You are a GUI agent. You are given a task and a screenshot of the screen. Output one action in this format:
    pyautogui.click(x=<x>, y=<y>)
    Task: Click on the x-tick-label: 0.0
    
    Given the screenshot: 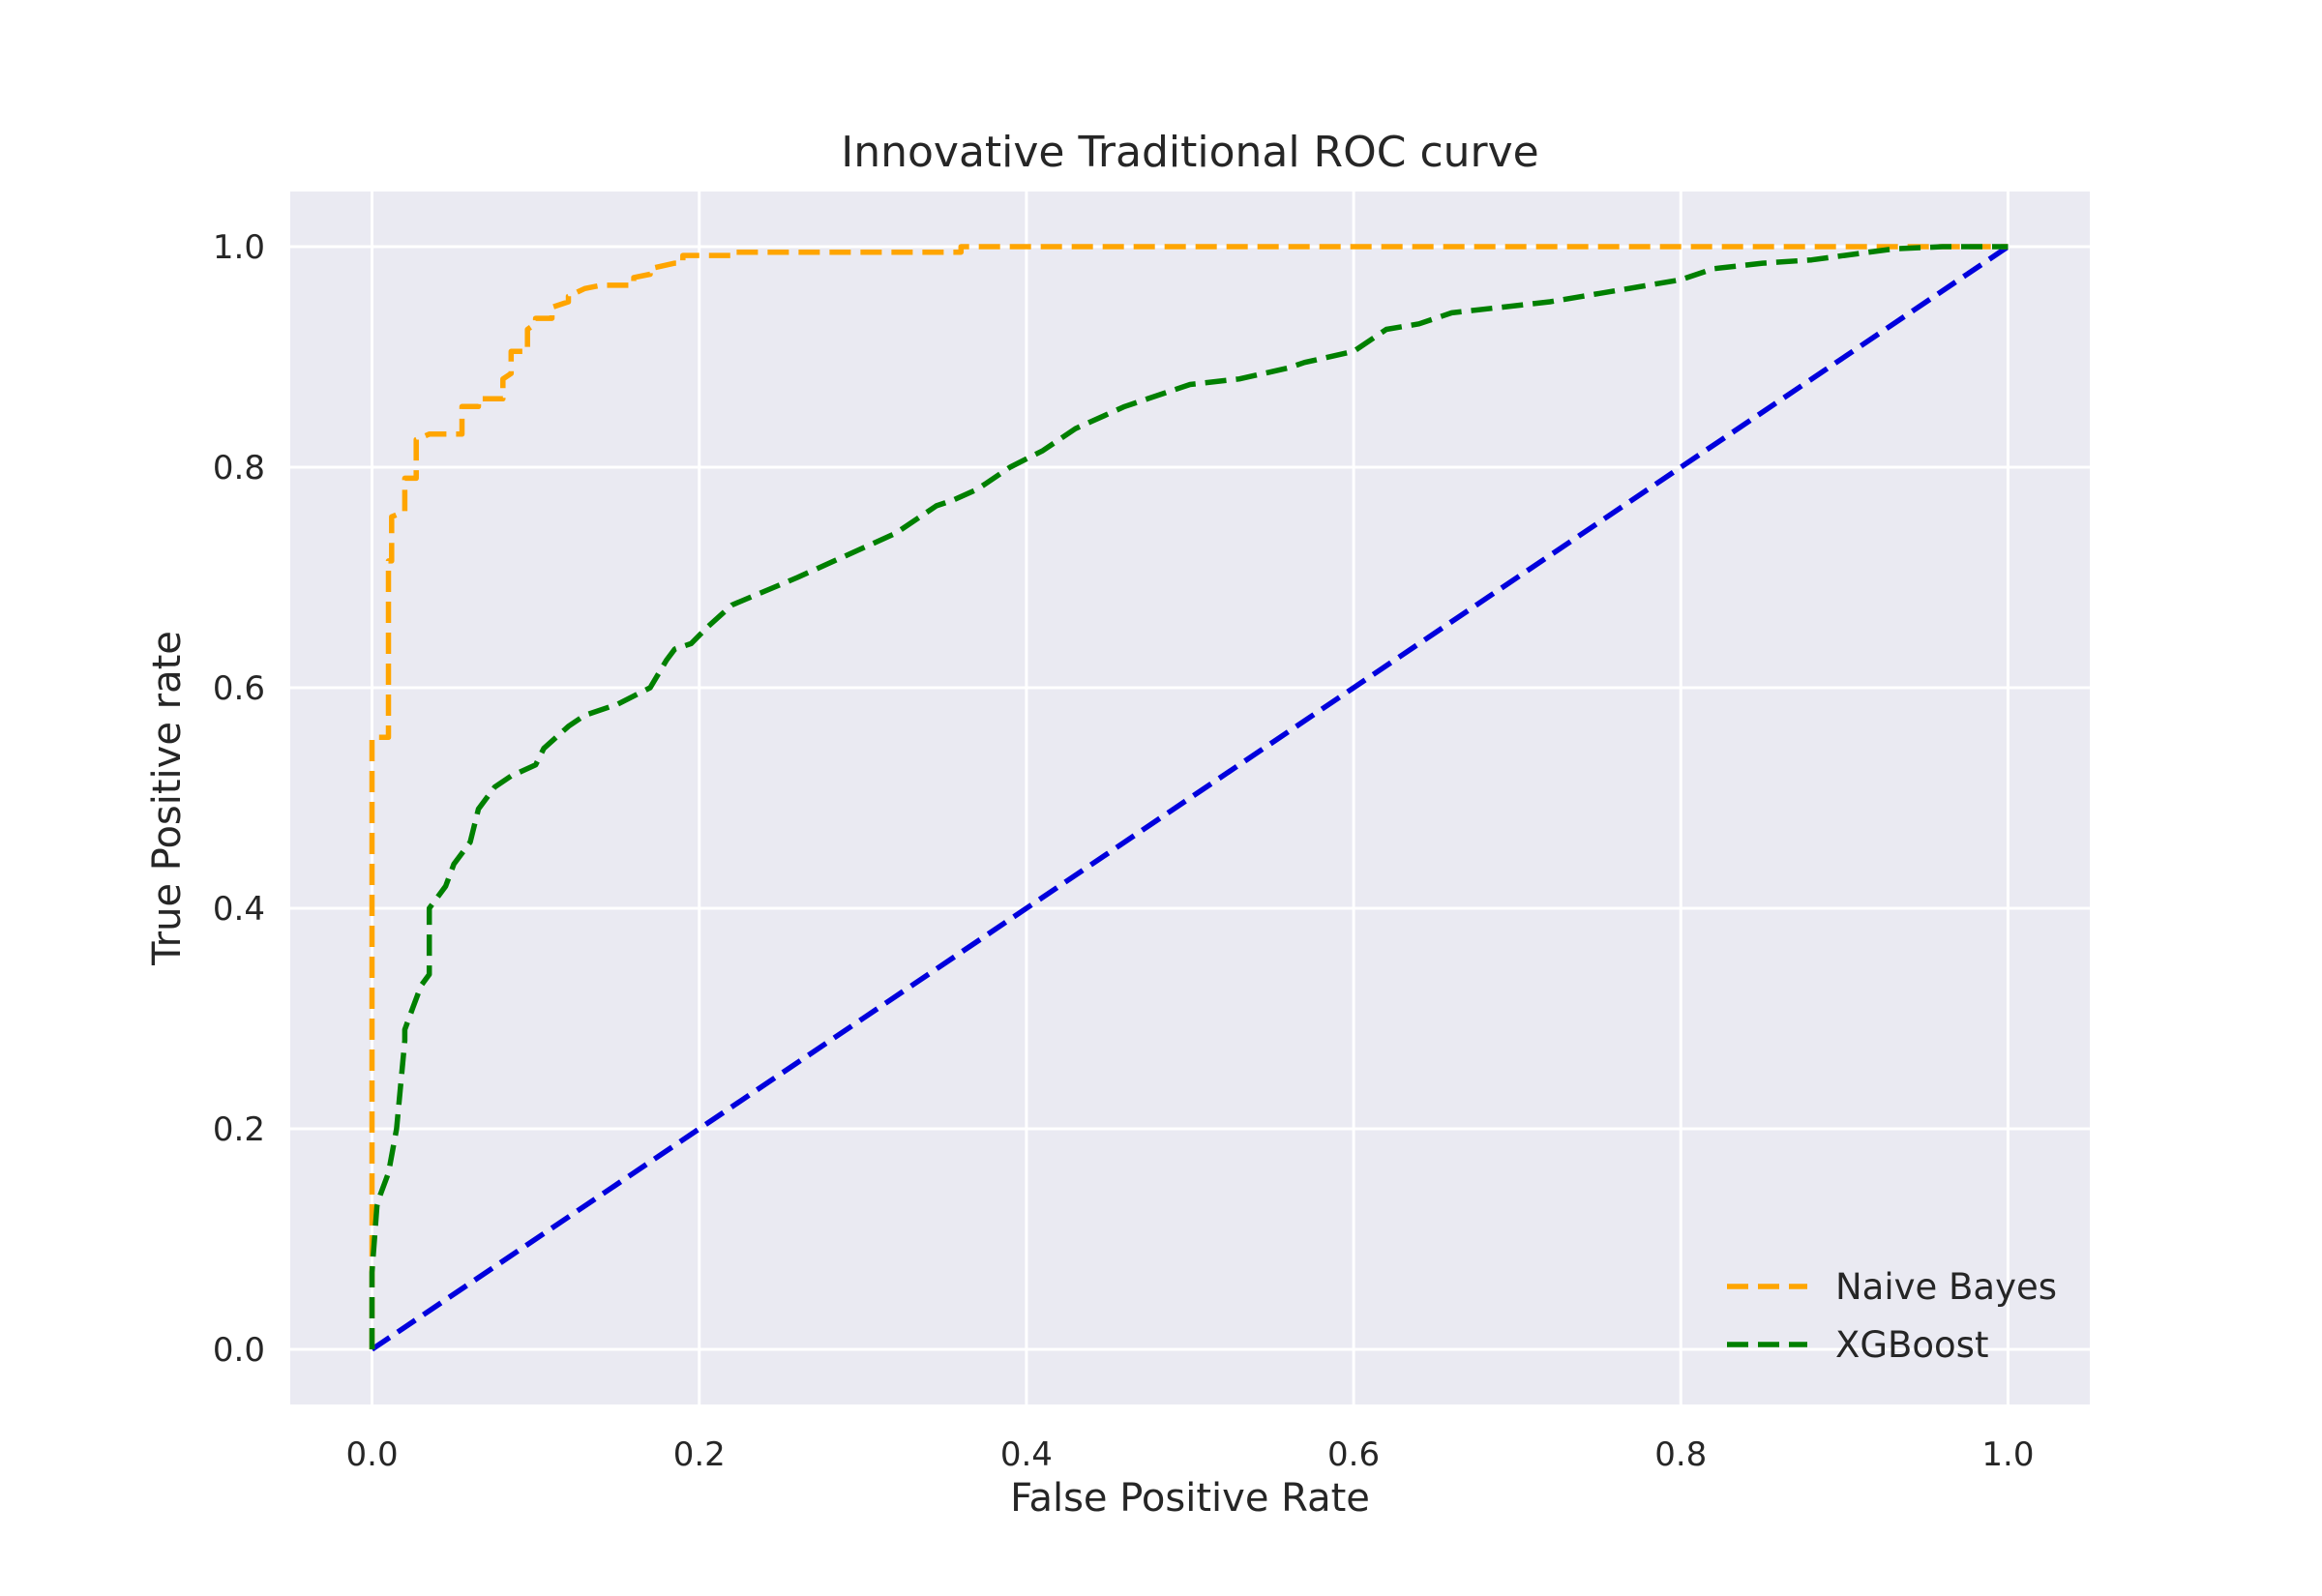 What is the action you would take?
    pyautogui.click(x=372, y=1454)
    